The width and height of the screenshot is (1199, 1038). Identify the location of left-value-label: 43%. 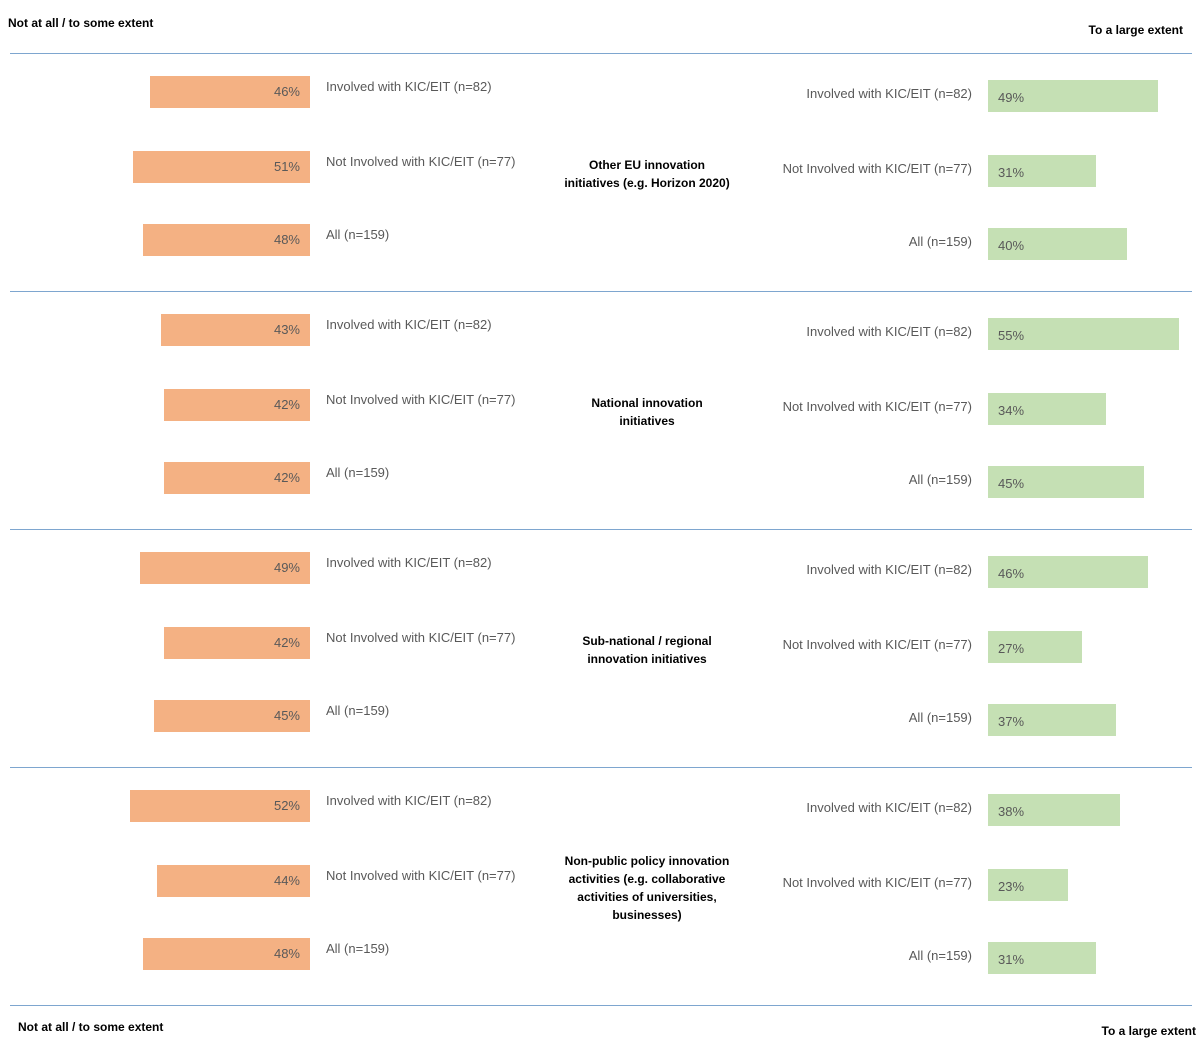
(286, 329).